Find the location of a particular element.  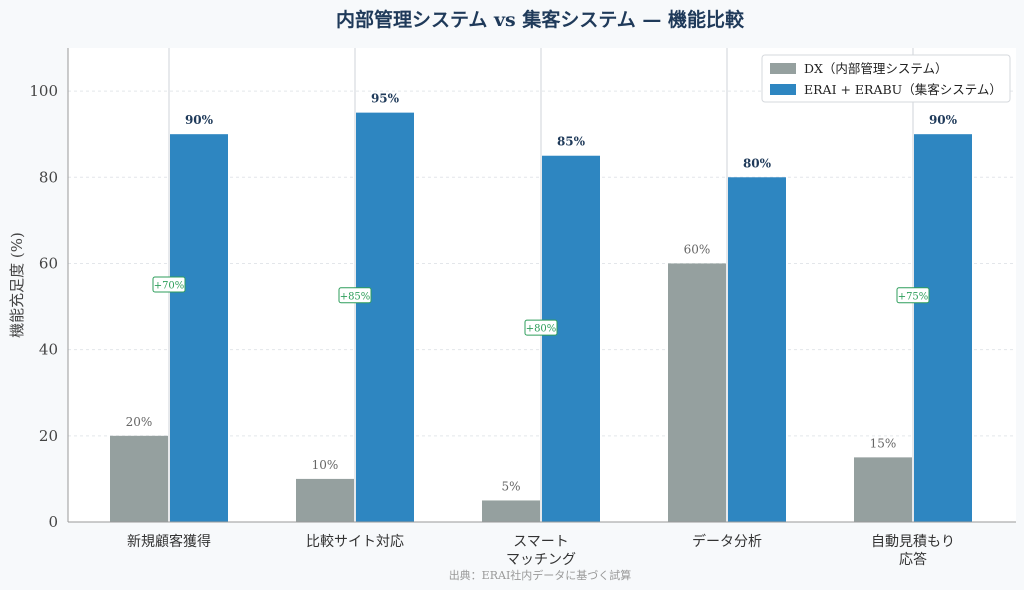

difference-label: +70% is located at coordinates (169, 286).